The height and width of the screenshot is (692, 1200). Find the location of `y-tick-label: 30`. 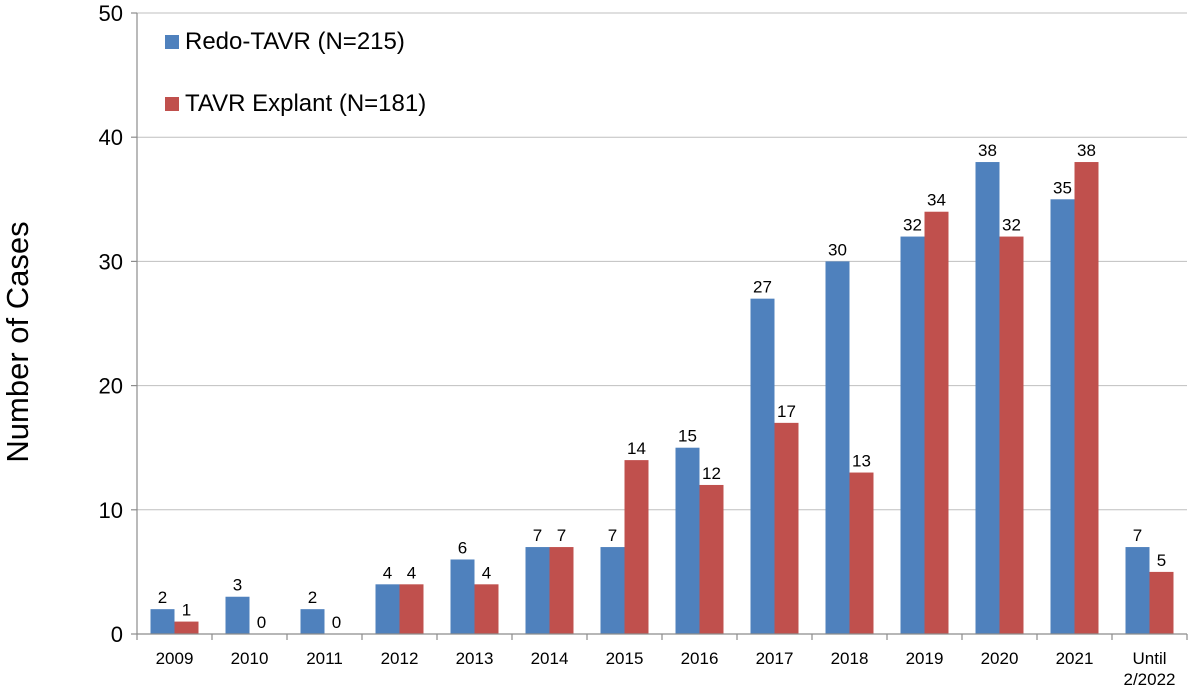

y-tick-label: 30 is located at coordinates (111, 261).